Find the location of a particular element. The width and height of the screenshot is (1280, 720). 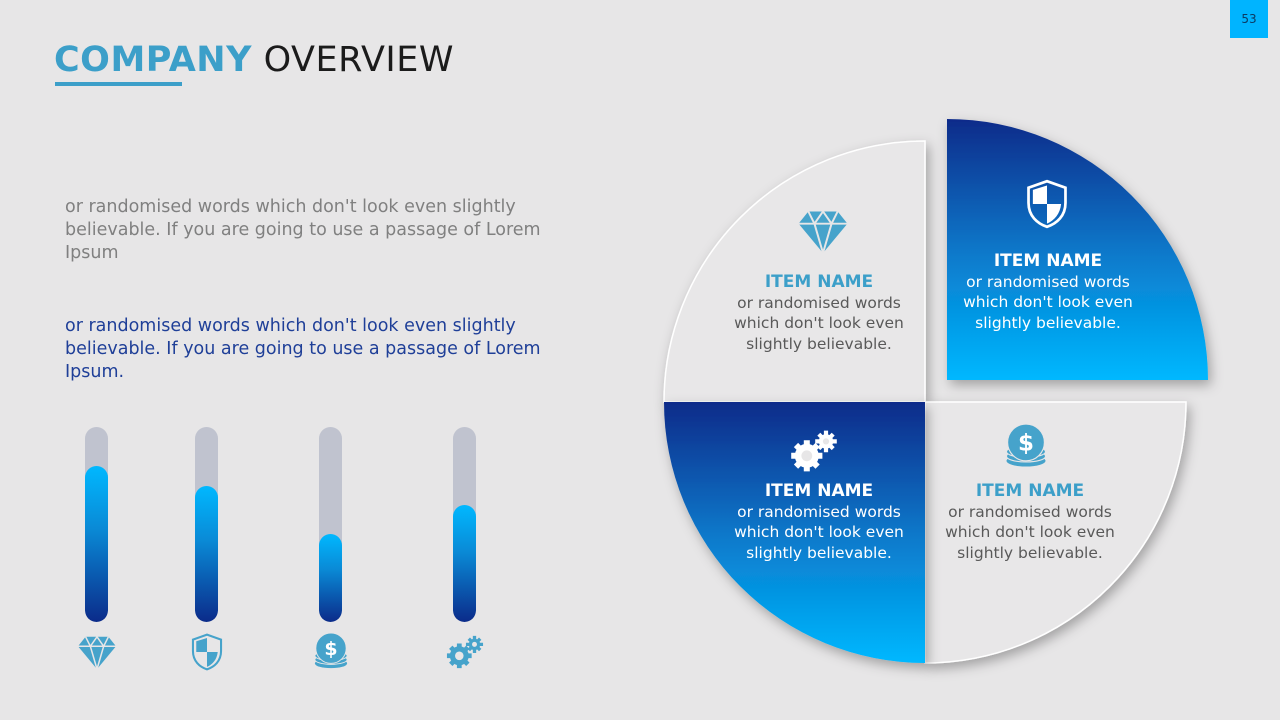

page-number: 53 is located at coordinates (1249, 19).